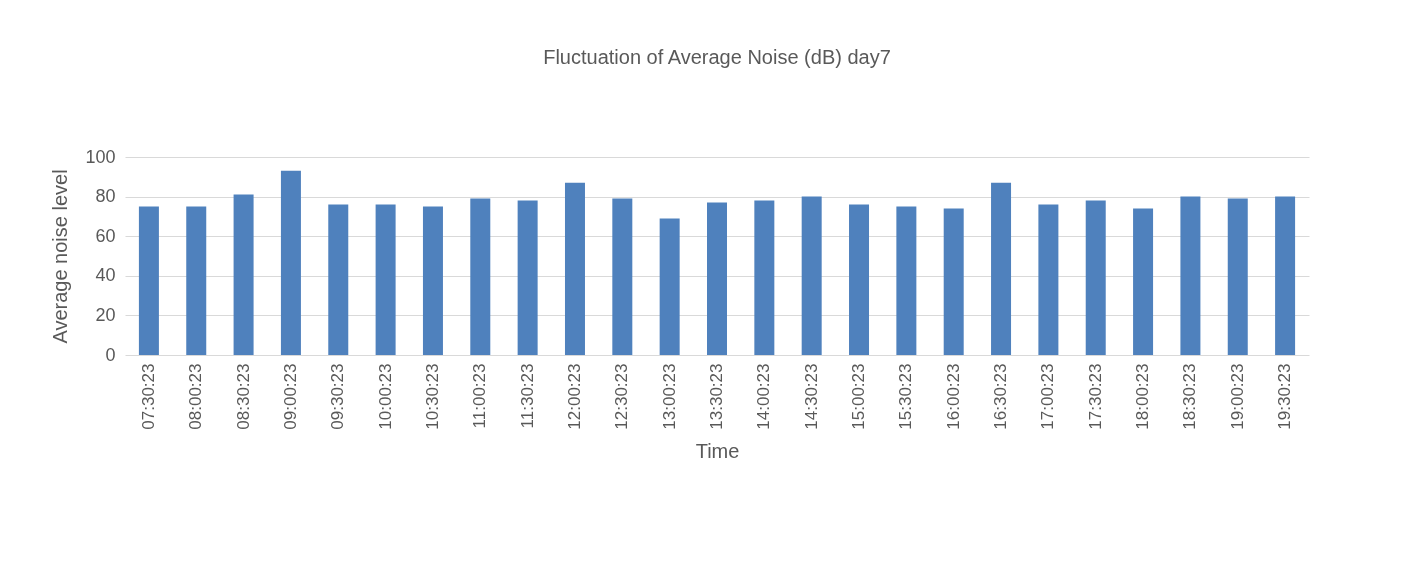 The image size is (1407, 564). I want to click on x-tick-label: 14:30:23, so click(811, 396).